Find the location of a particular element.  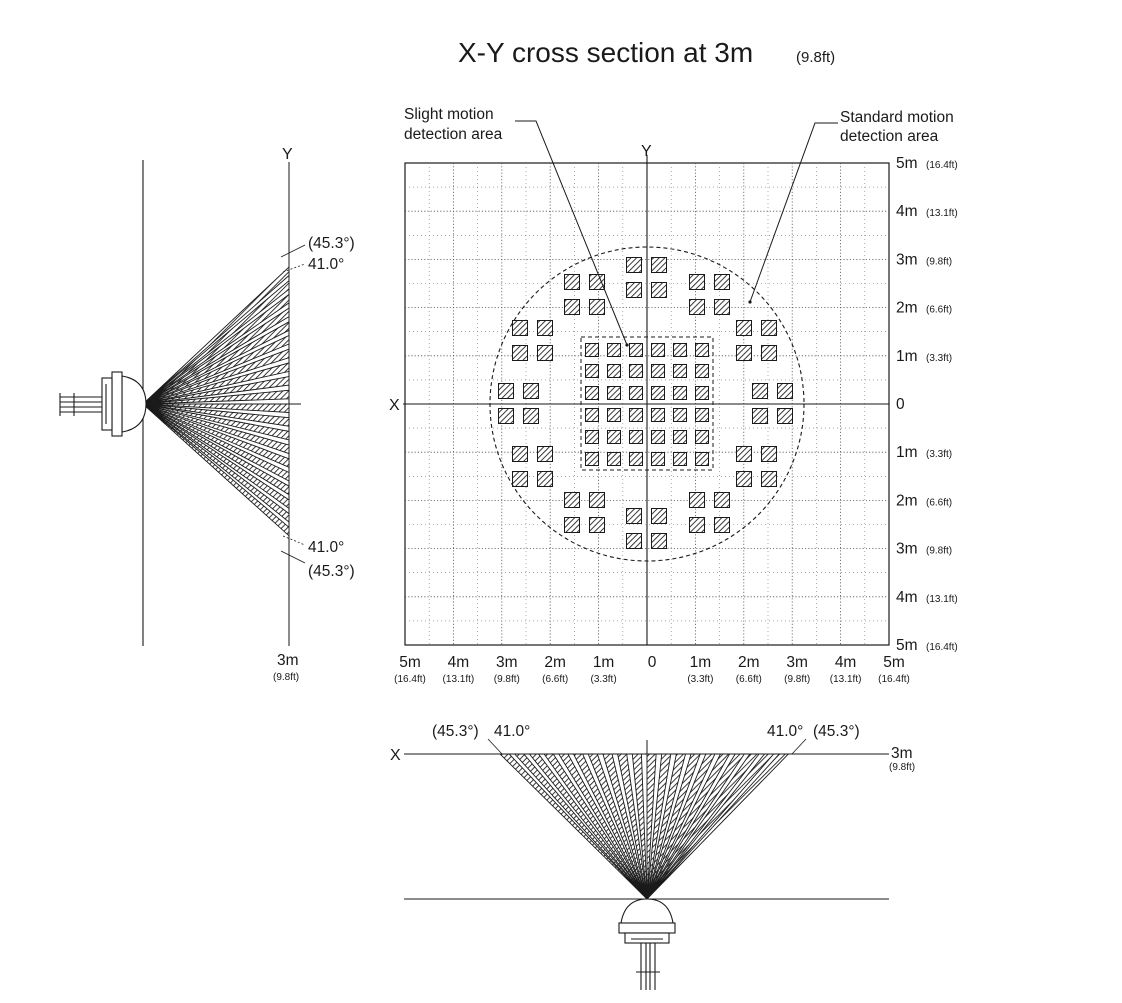

x-axis-label: X is located at coordinates (394, 405).